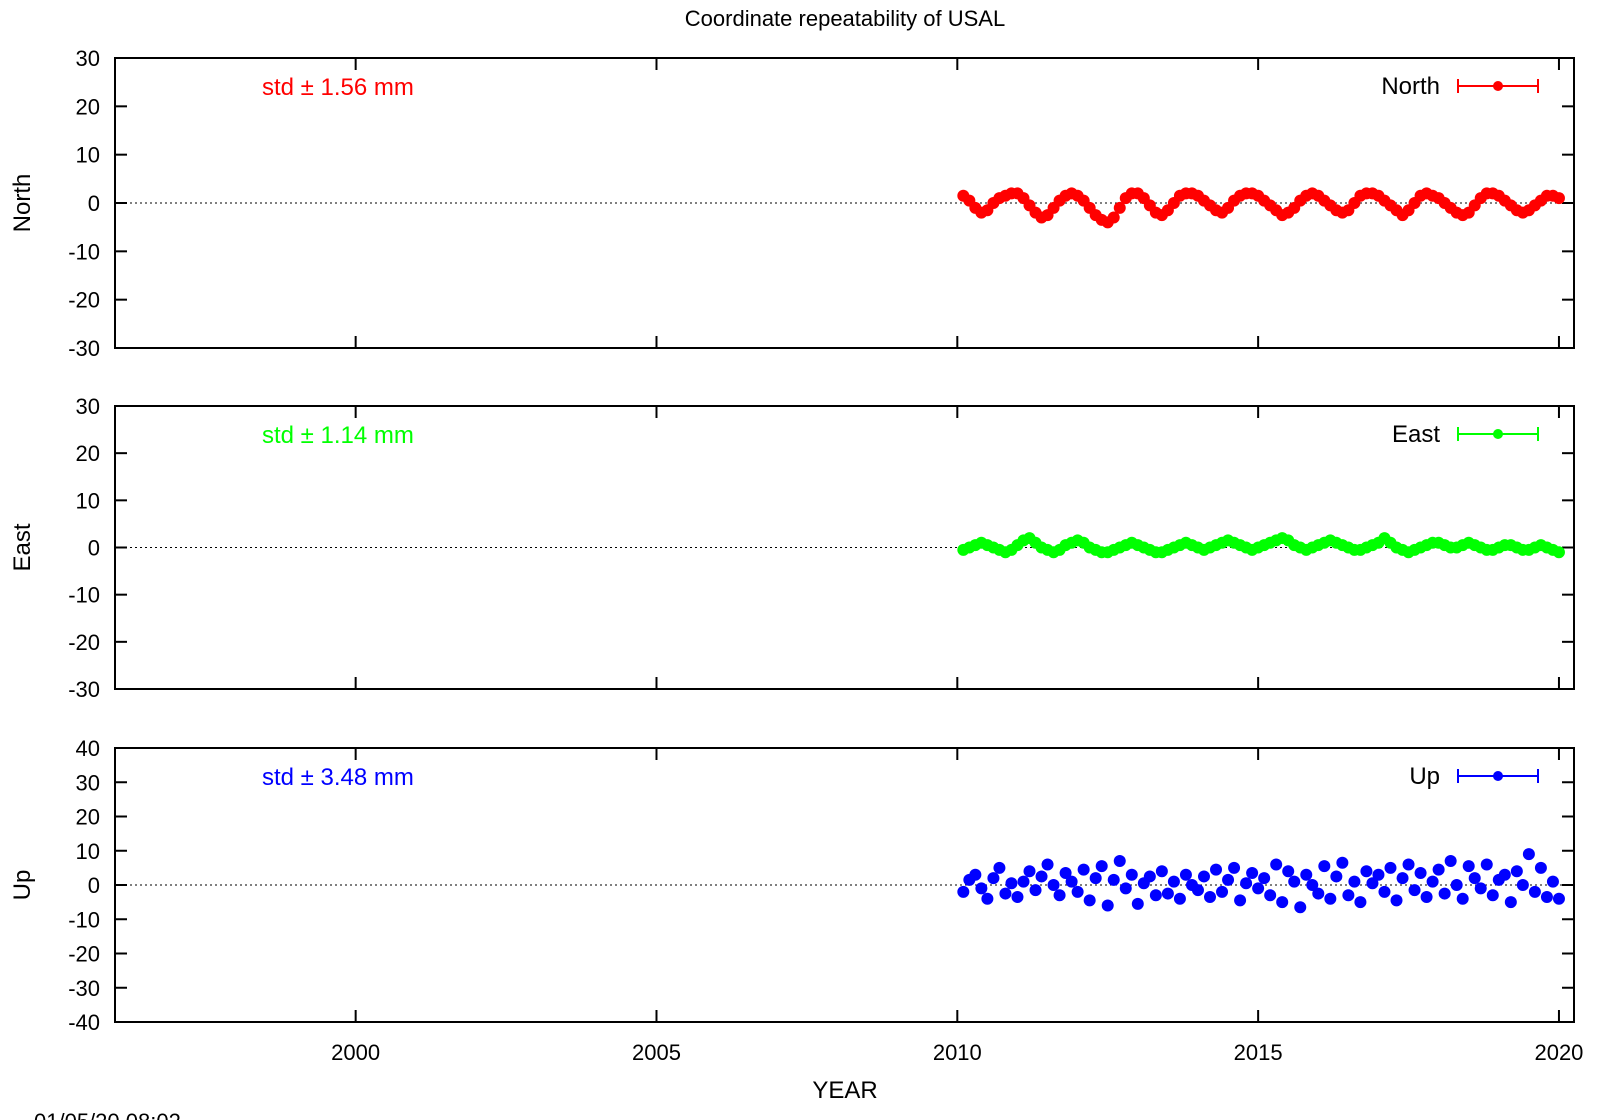  Describe the element at coordinates (338, 777) in the screenshot. I see `up-std-annotation: std ± 3.48 mm` at that location.